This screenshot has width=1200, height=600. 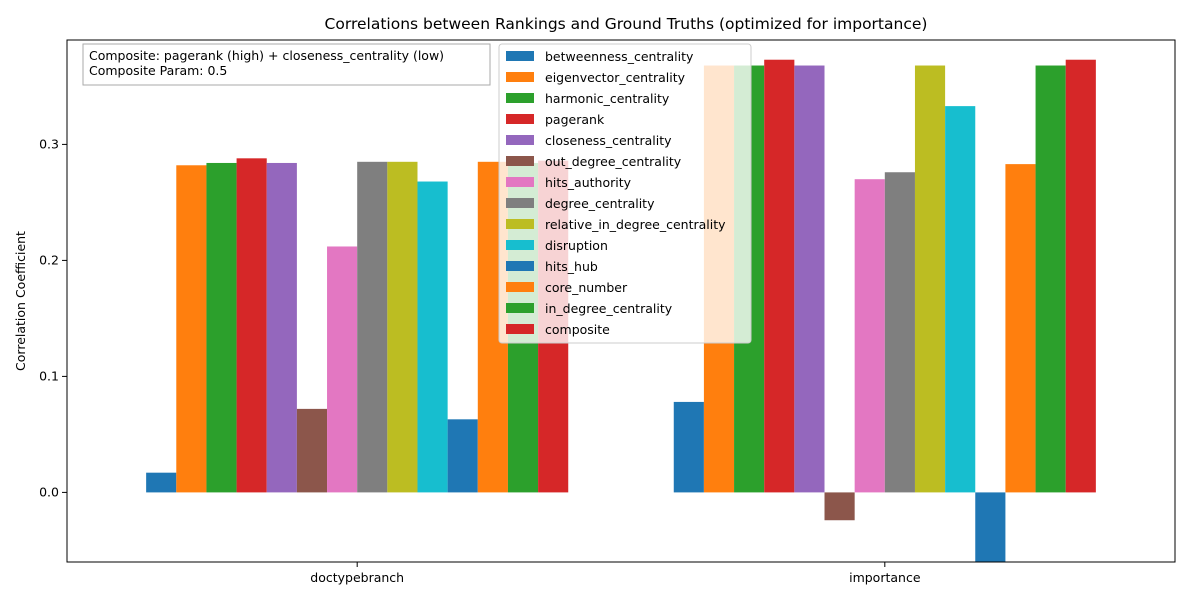 I want to click on bar-in_degree_centrality-importance, so click(x=1050, y=279).